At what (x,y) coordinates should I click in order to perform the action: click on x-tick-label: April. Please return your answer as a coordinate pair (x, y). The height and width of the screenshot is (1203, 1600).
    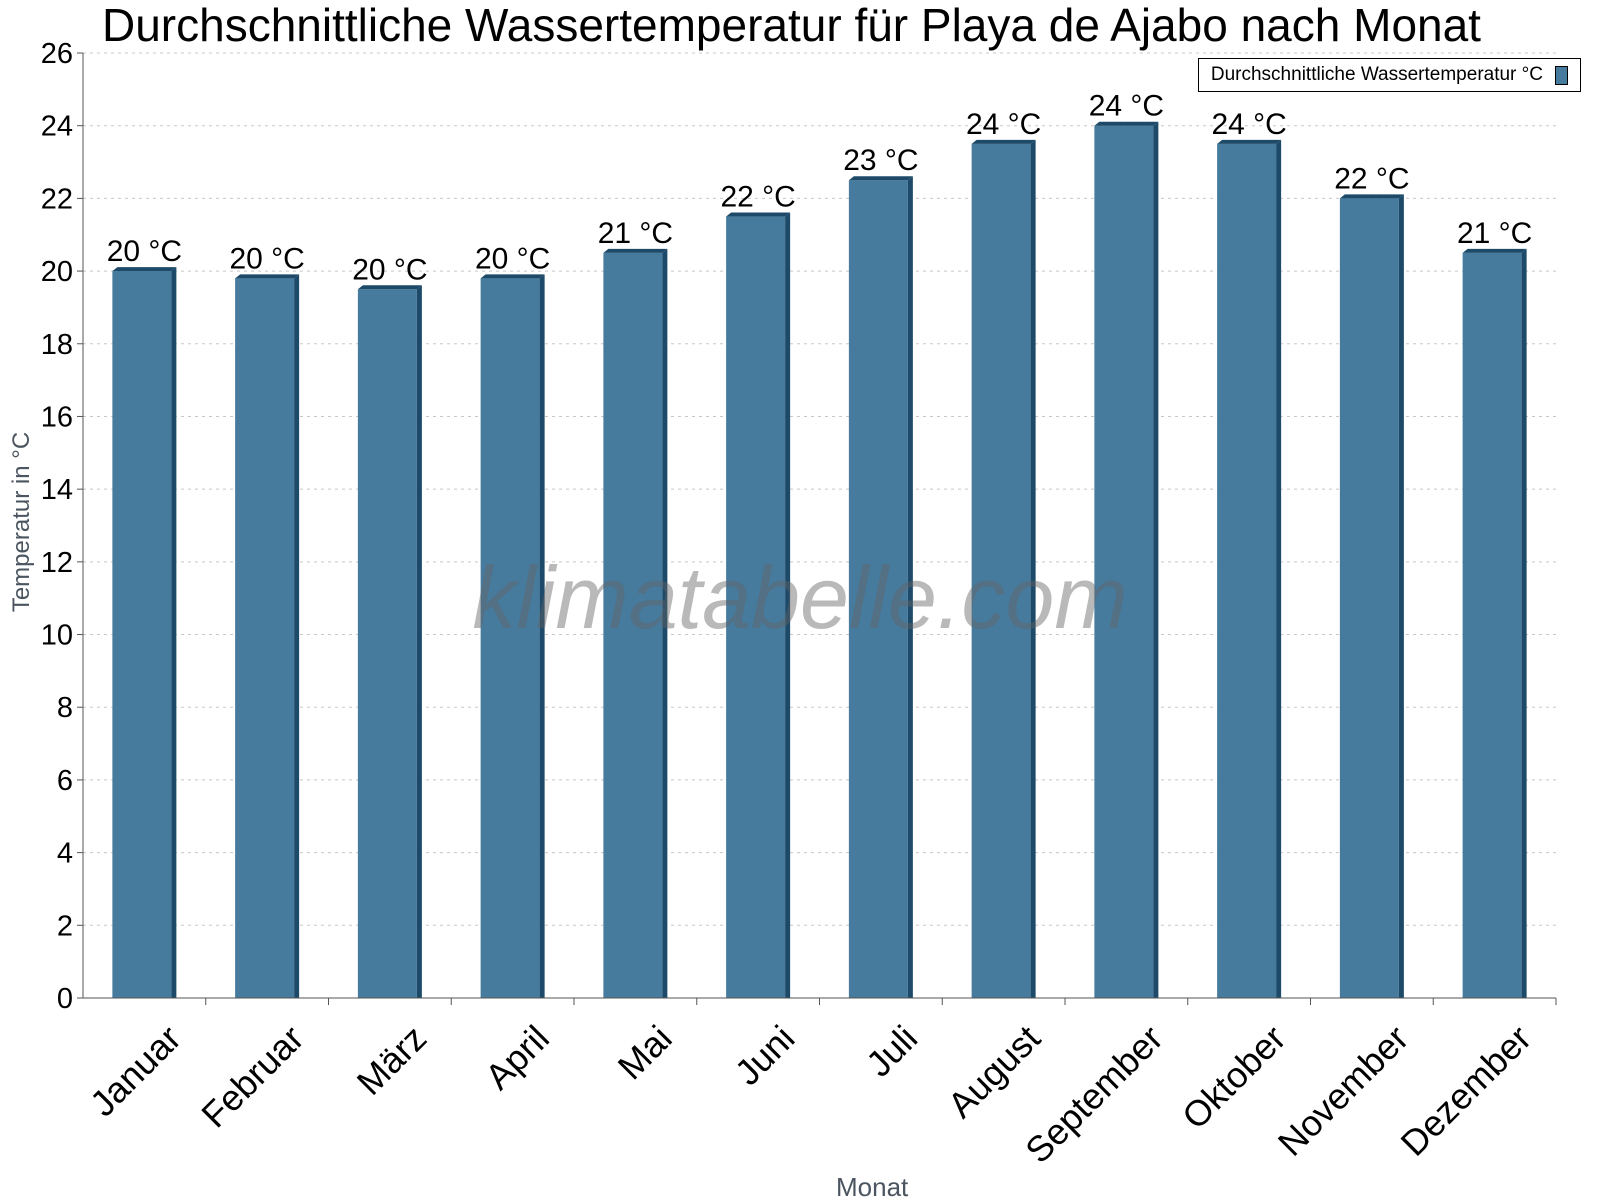
    Looking at the image, I should click on (517, 1057).